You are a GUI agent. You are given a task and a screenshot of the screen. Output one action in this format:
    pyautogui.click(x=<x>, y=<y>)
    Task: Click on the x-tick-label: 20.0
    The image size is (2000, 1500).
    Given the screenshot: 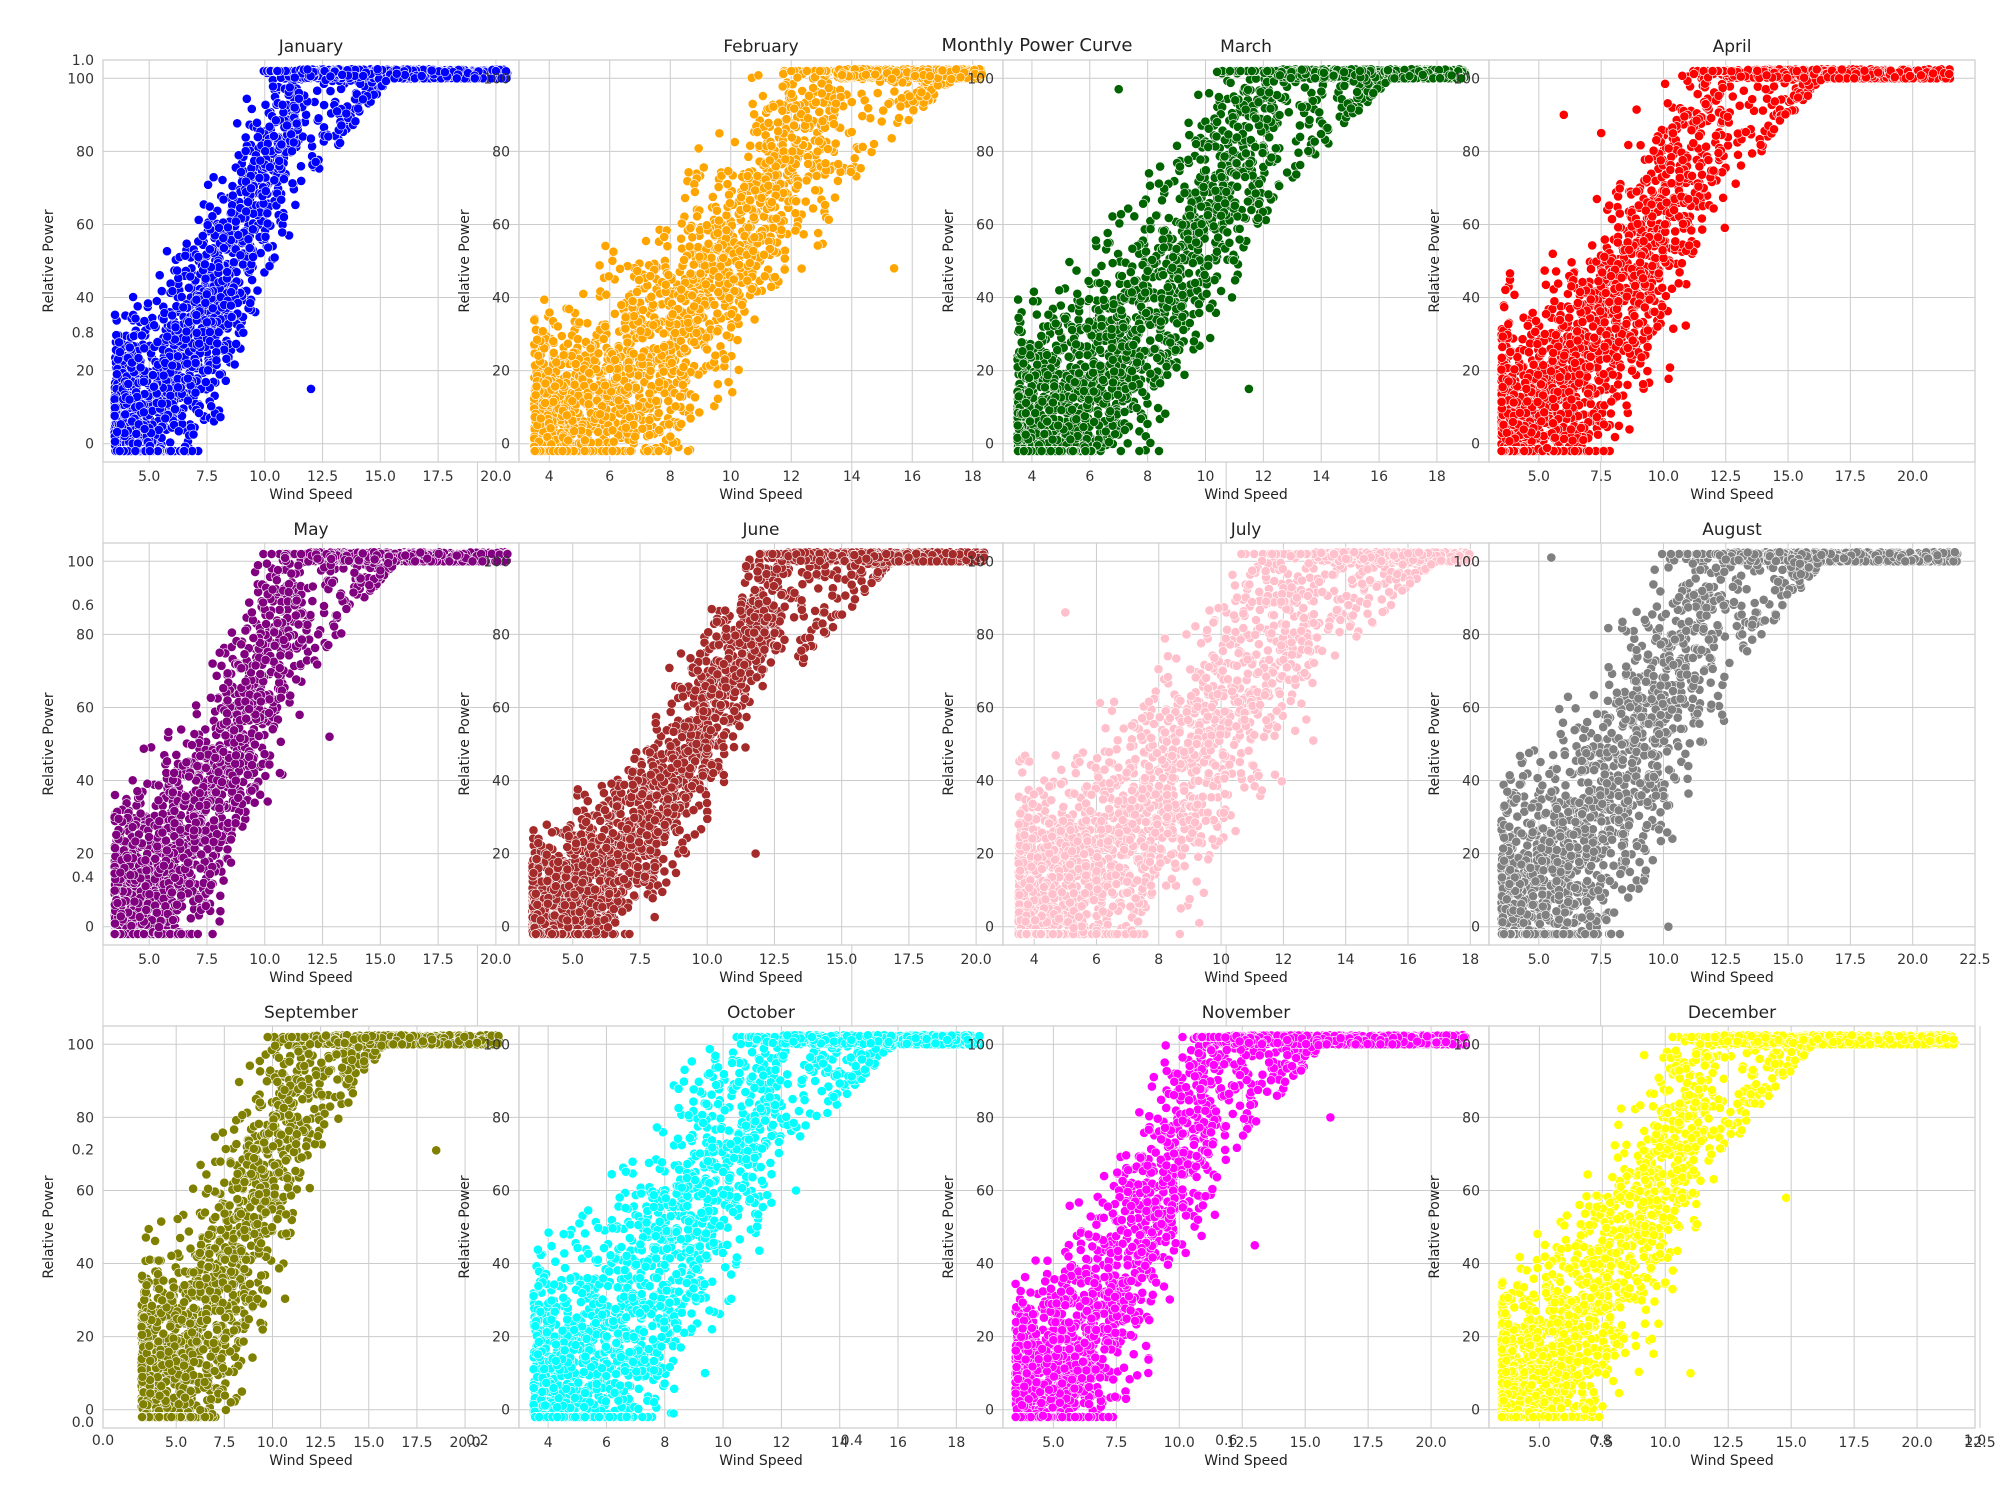 What is the action you would take?
    pyautogui.click(x=495, y=477)
    